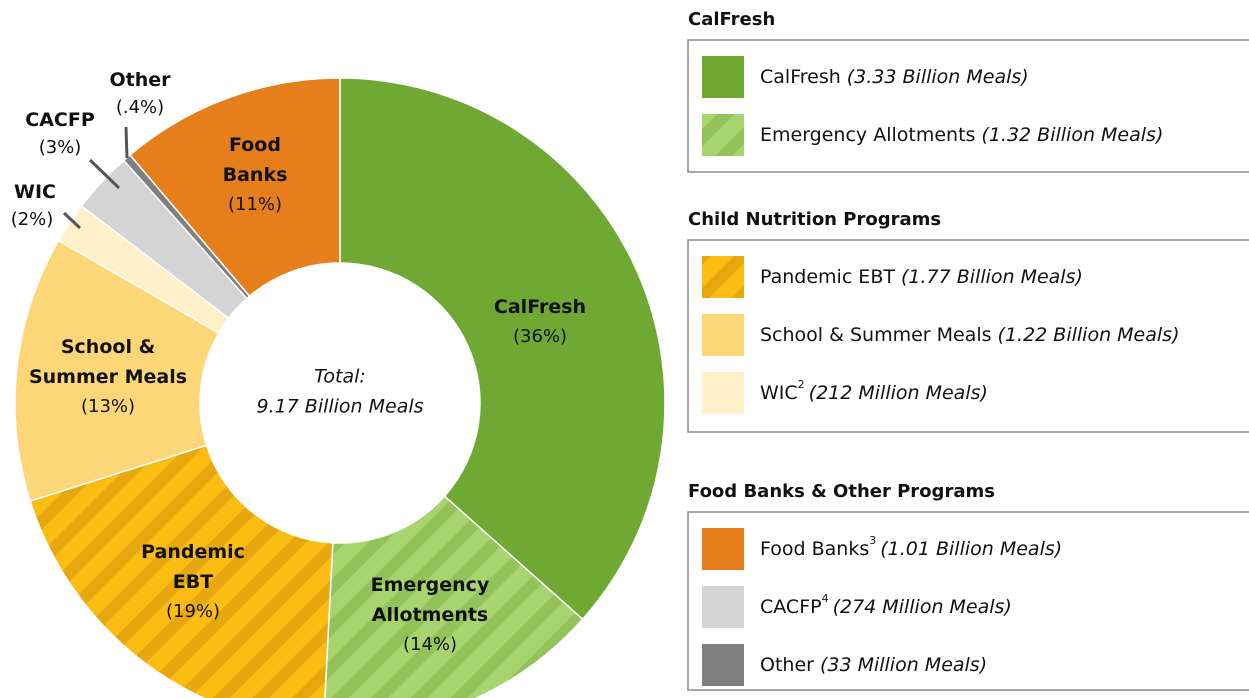 This screenshot has height=698, width=1249. Describe the element at coordinates (108, 406) in the screenshot. I see `value-label: (13%)` at that location.